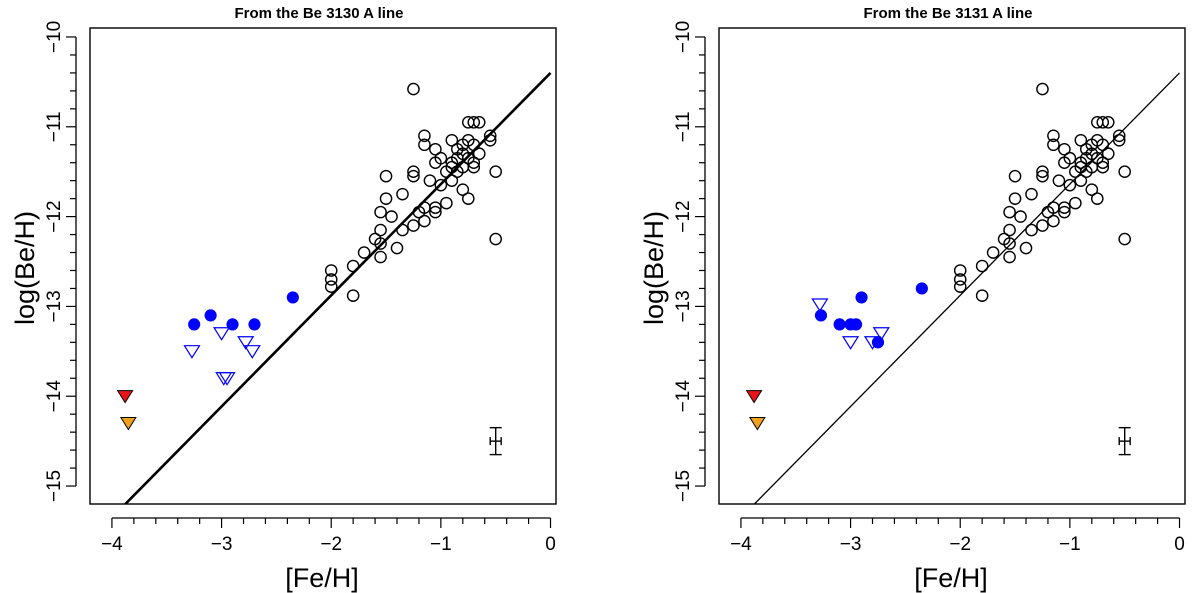 The image size is (1200, 593). Describe the element at coordinates (683, 37) in the screenshot. I see `right-y-tick-label: −10` at that location.